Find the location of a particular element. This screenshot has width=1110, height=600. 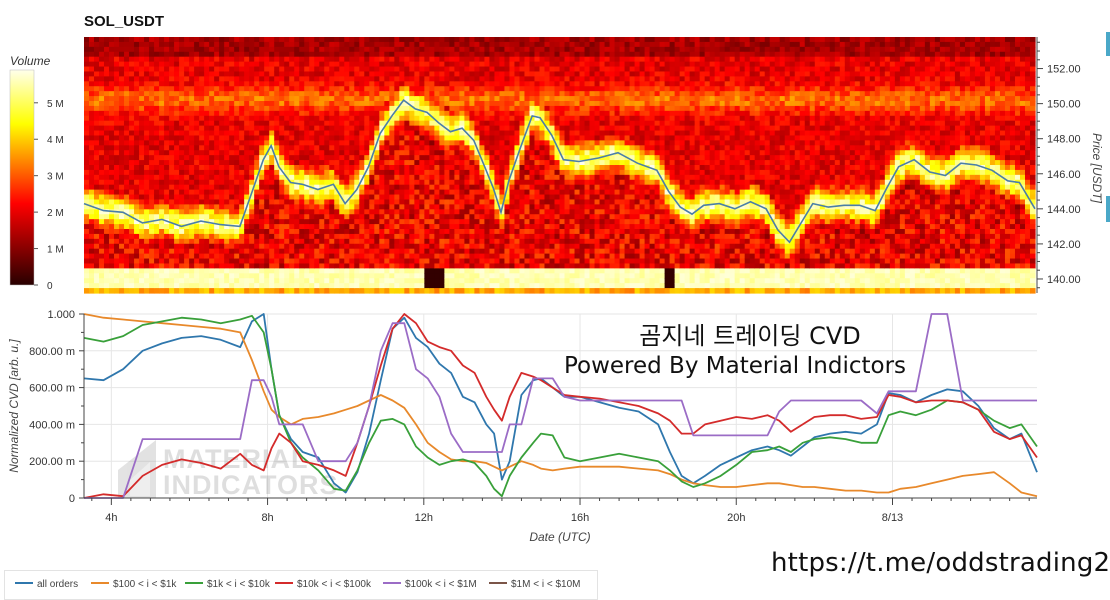

cvd-y-tick-label: 1.000 is located at coordinates (61, 315).